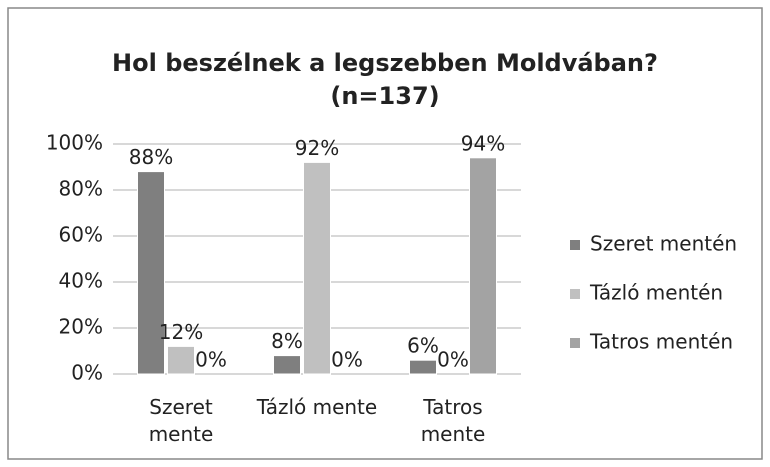 This screenshot has width=770, height=467. Describe the element at coordinates (151, 157) in the screenshot. I see `data-label: 88%` at that location.